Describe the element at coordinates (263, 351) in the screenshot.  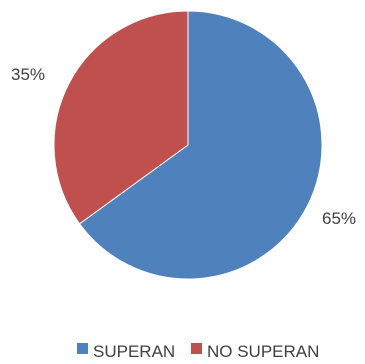
I see `legend-label-no-superan: NO SUPERAN` at that location.